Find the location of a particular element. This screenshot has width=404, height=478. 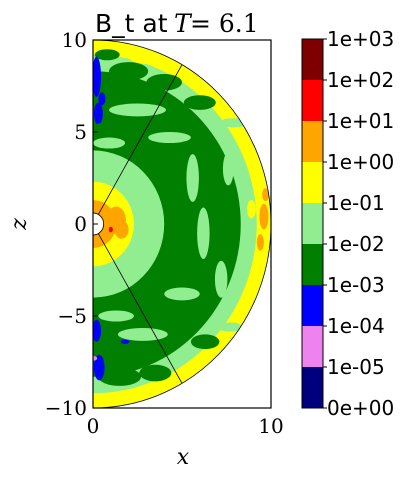

colorbar-frame is located at coordinates (312, 223).